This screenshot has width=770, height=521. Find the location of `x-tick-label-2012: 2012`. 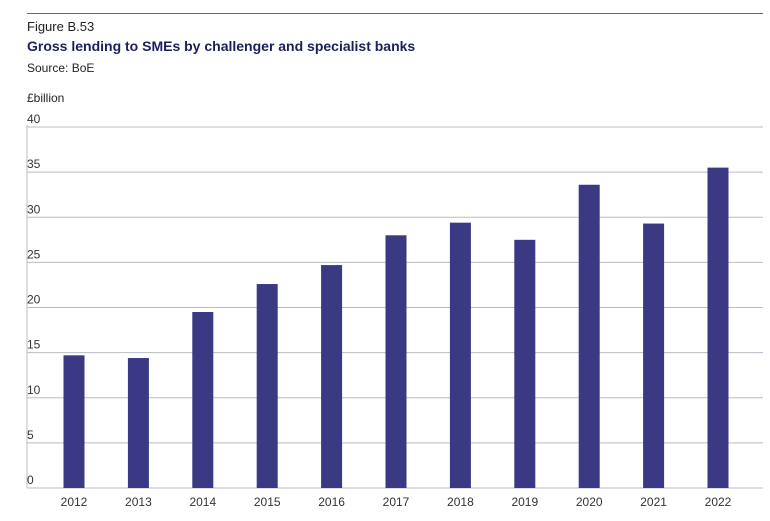

x-tick-label-2012: 2012 is located at coordinates (74, 502).